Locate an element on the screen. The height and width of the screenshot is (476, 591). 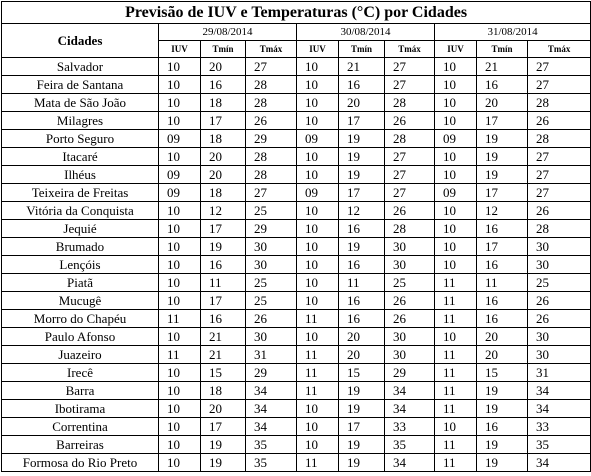
city-row: Teixeira de Freitas 09 18 27 09 17 27 09 17 27 is located at coordinates (296, 192).